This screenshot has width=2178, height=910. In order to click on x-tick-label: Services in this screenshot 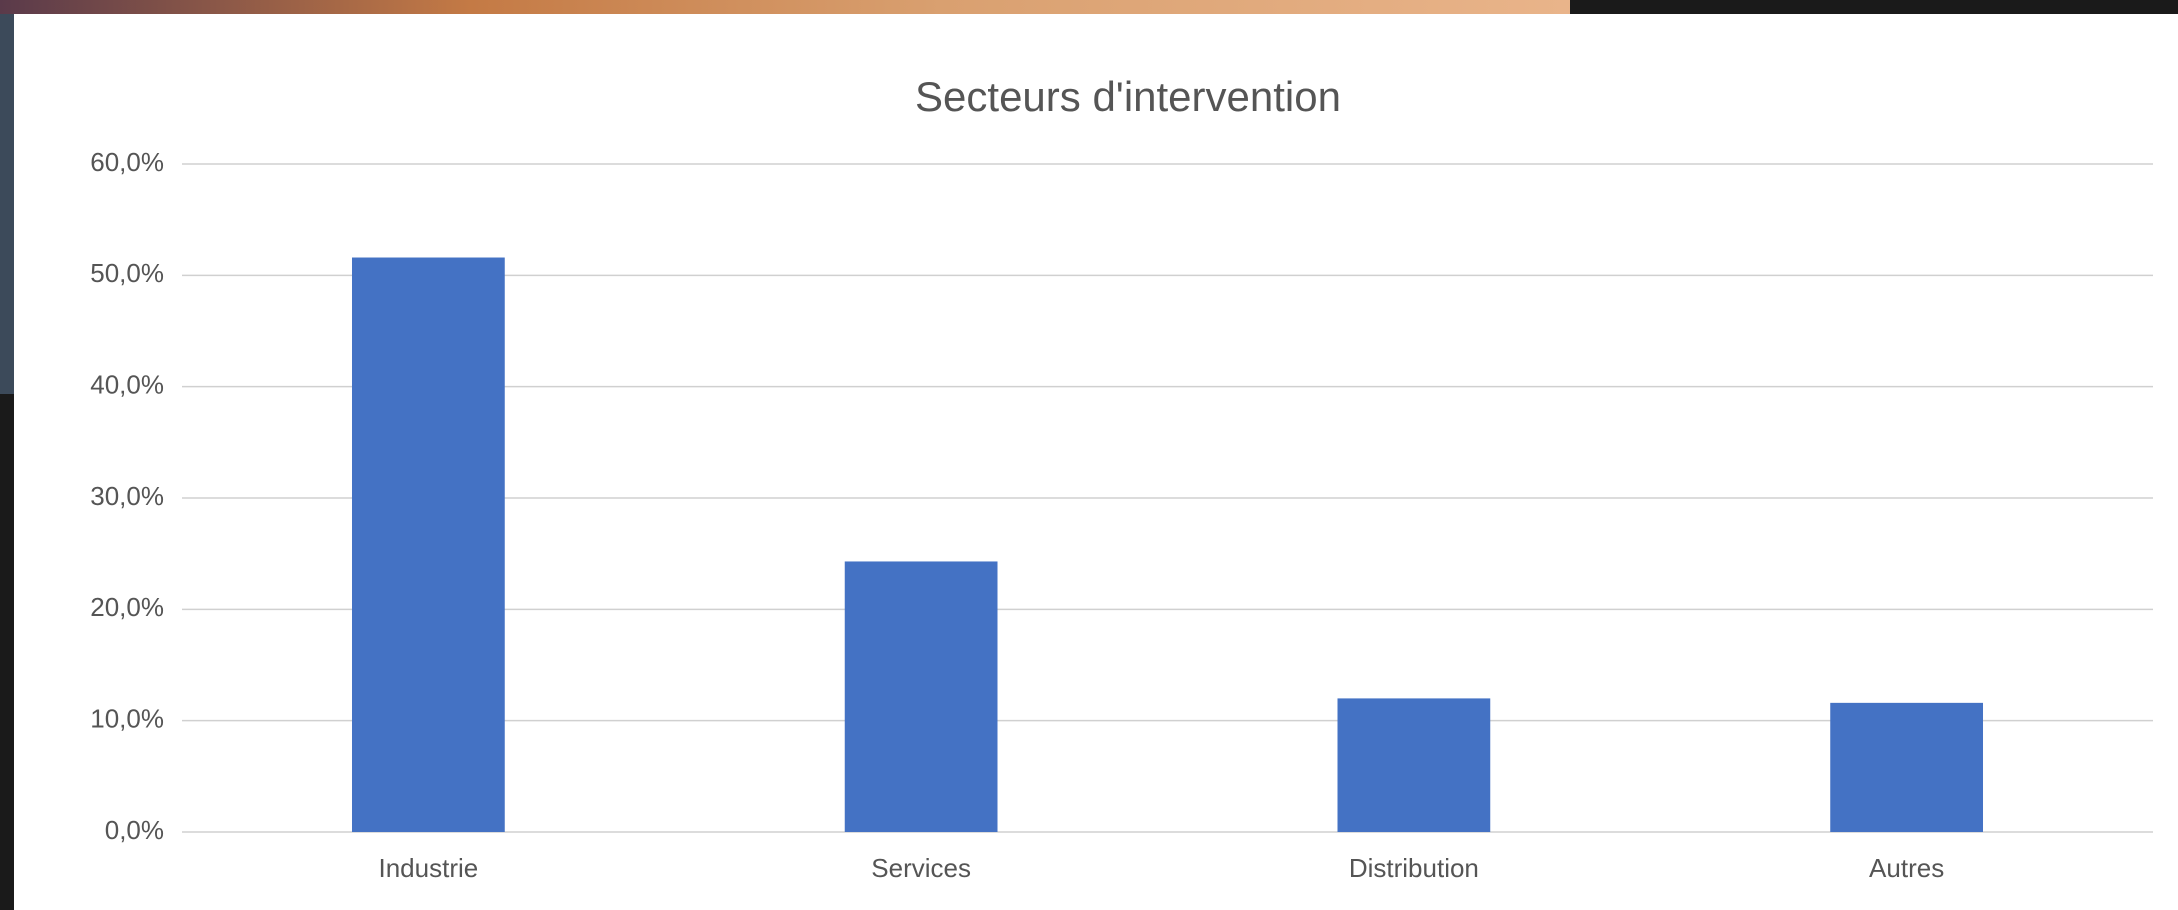, I will do `click(921, 868)`.